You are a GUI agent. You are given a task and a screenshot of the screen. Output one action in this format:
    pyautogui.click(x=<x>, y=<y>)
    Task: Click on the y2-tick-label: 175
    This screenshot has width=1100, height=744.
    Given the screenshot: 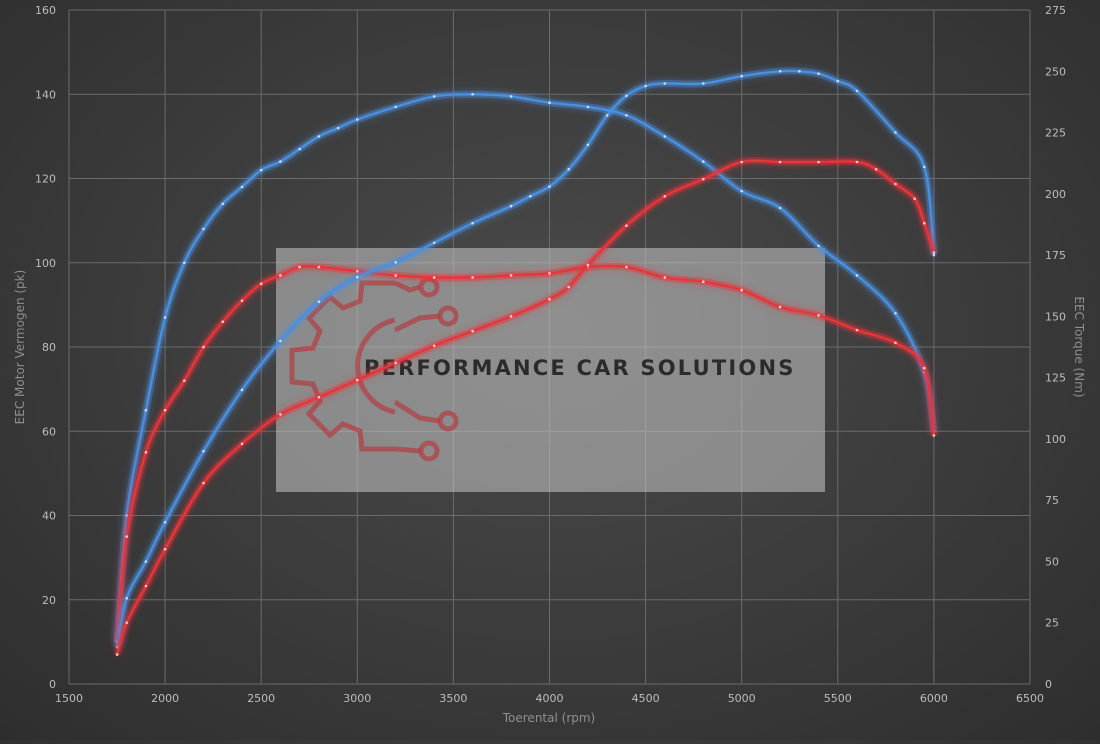 What is the action you would take?
    pyautogui.click(x=1055, y=255)
    